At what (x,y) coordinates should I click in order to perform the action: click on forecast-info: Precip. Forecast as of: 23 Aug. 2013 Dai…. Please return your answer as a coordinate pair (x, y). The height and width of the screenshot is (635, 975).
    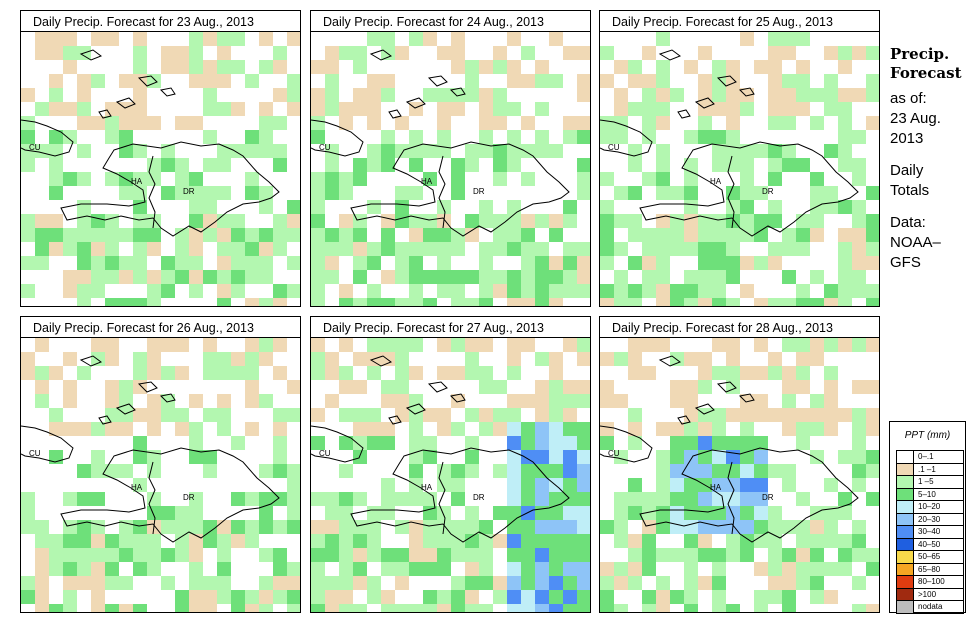
    Looking at the image, I should click on (932, 159).